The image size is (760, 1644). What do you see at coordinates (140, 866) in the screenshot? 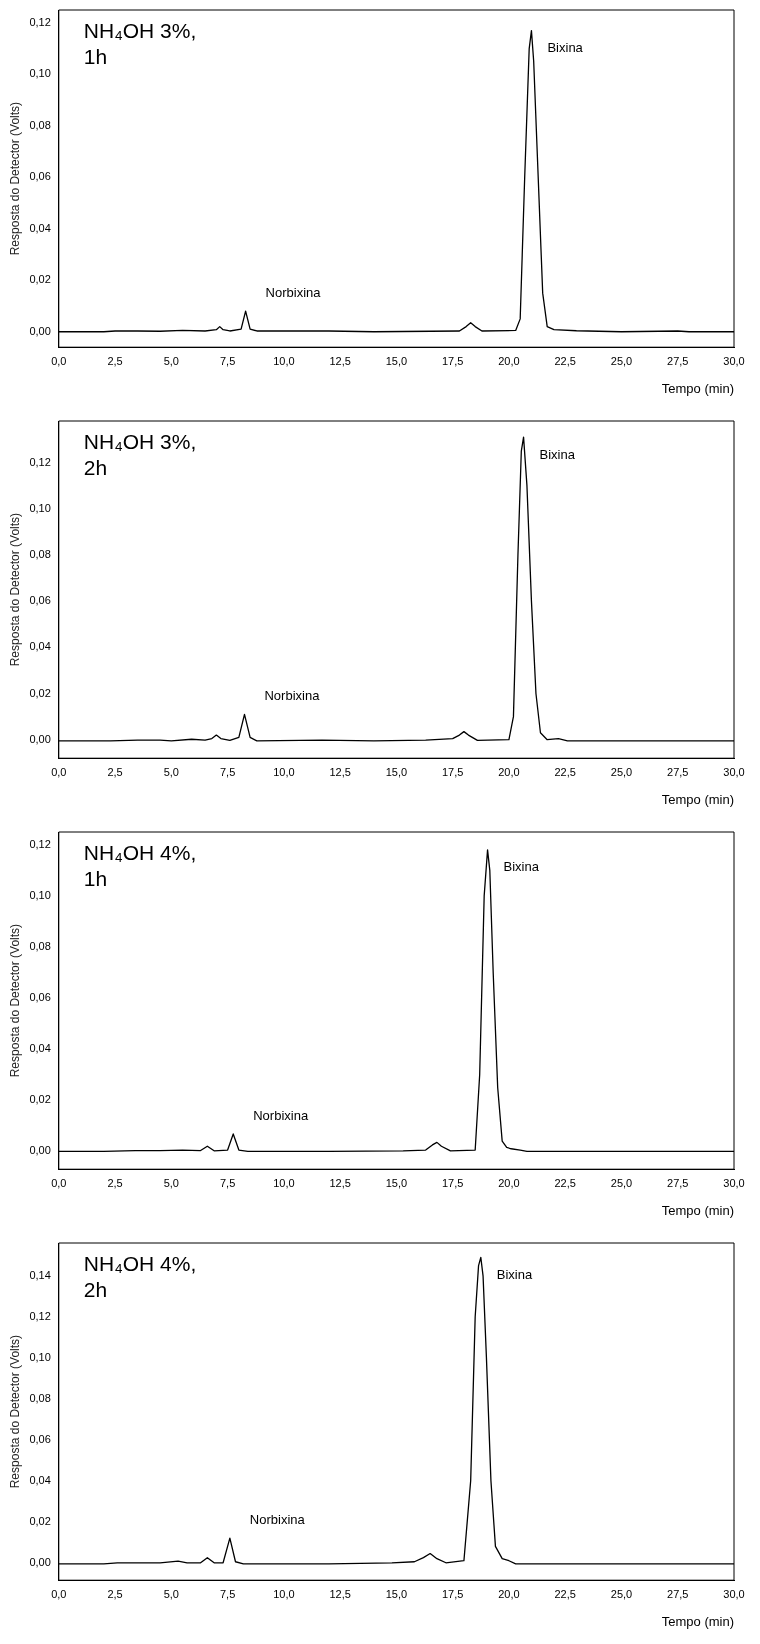
I see `text: NH₄OH 4%, 1h` at bounding box center [140, 866].